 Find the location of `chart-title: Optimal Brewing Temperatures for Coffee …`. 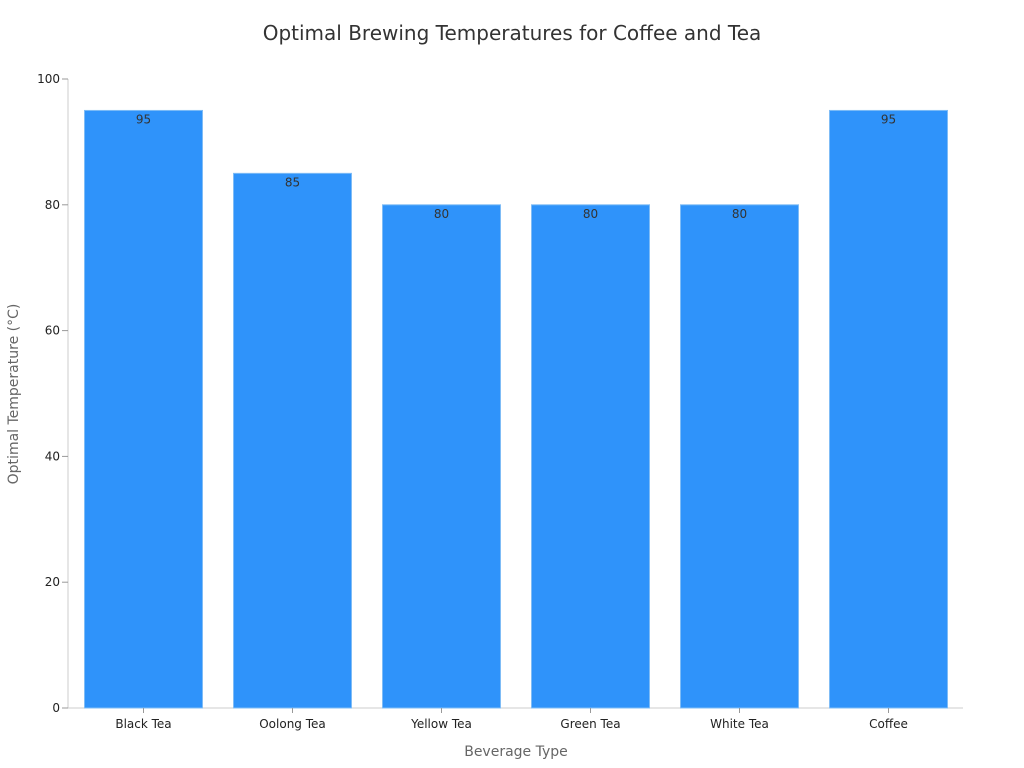

chart-title: Optimal Brewing Temperatures for Coffee … is located at coordinates (512, 33).